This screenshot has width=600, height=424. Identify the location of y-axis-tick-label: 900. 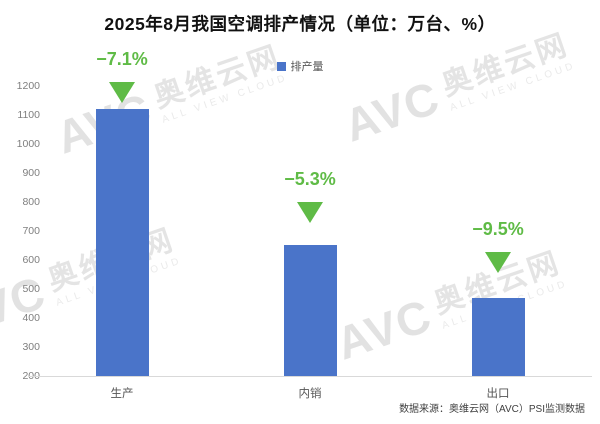
(31, 173).